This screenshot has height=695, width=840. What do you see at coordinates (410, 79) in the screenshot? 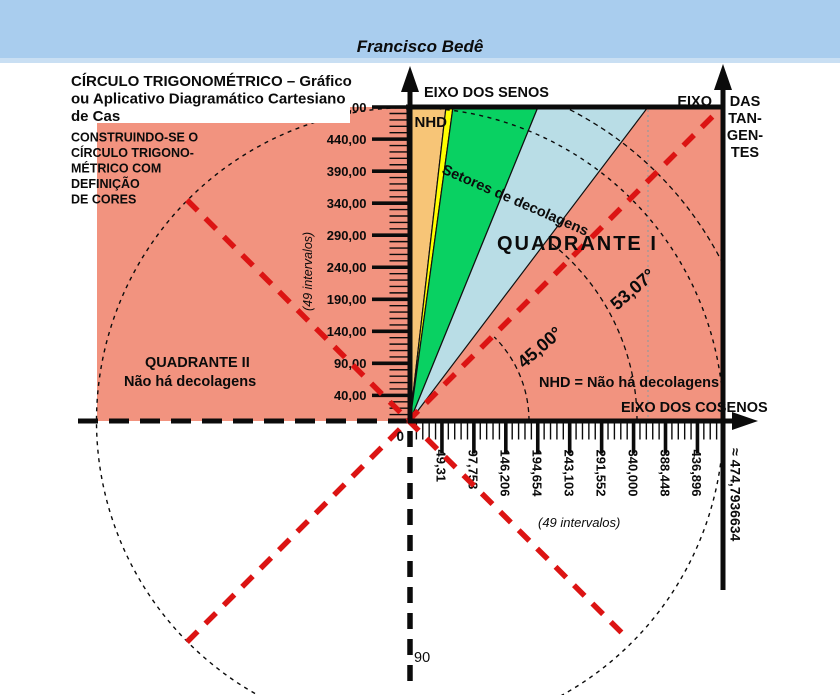
I see `sine-axis-arrow-icon` at bounding box center [410, 79].